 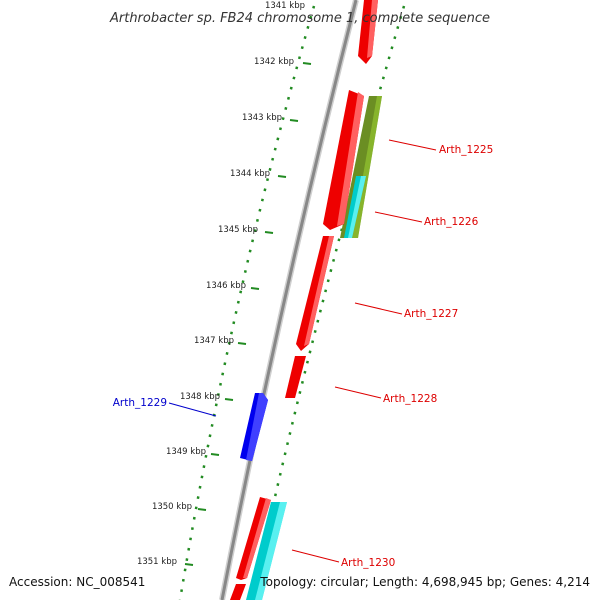 What do you see at coordinates (262, 118) in the screenshot?
I see `tick-label-1343: 1343 kbp` at bounding box center [262, 118].